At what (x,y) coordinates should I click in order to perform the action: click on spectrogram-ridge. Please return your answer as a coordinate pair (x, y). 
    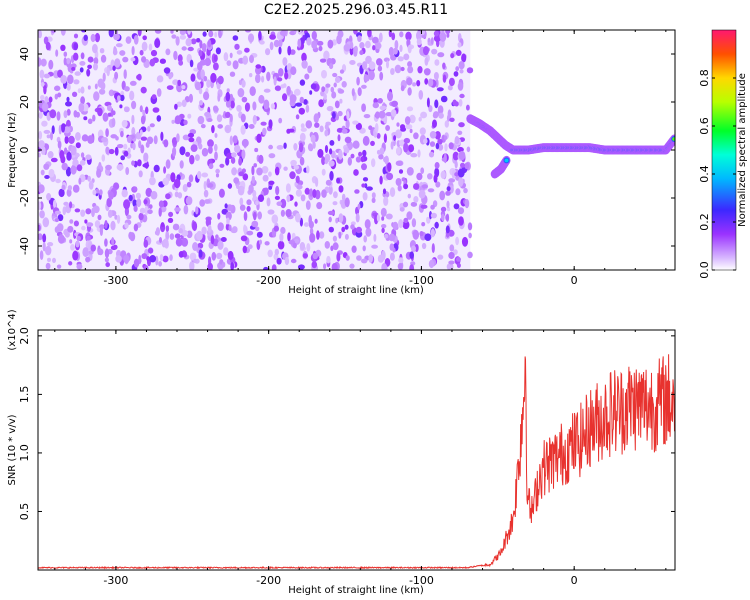
    Looking at the image, I should click on (570, 146).